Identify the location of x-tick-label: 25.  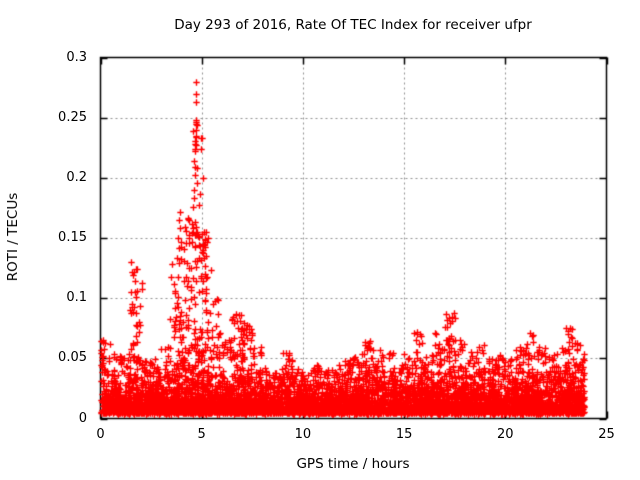
(606, 434).